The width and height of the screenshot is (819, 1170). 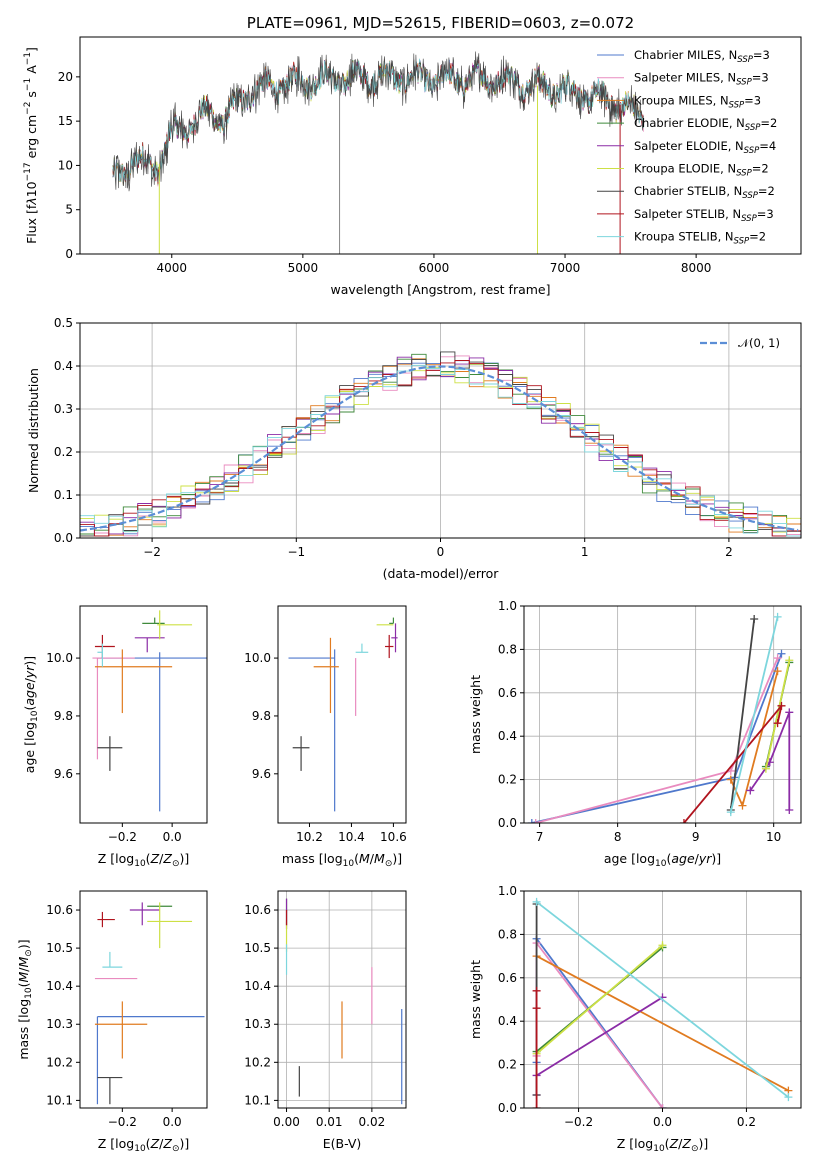 I want to click on y-tick-label: 10.3, so click(x=257, y=1024).